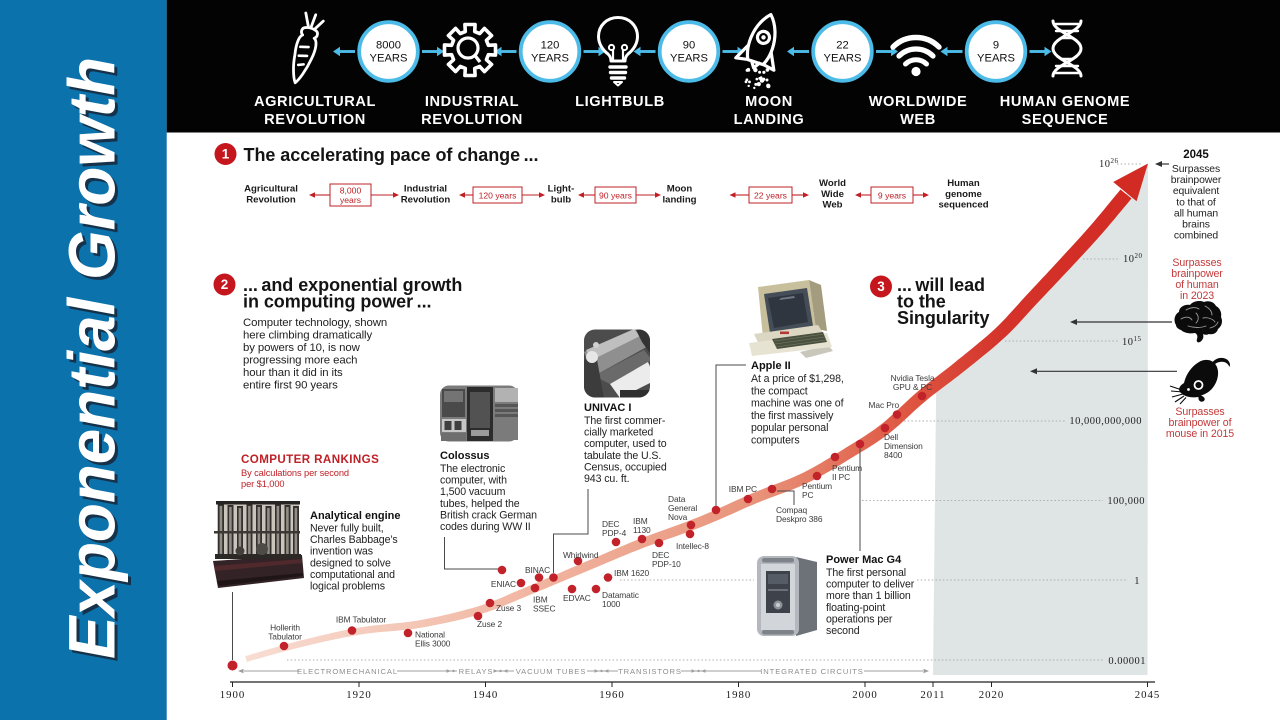 The width and height of the screenshot is (1280, 720). What do you see at coordinates (465, 456) in the screenshot?
I see `svg-text: Colossus` at bounding box center [465, 456].